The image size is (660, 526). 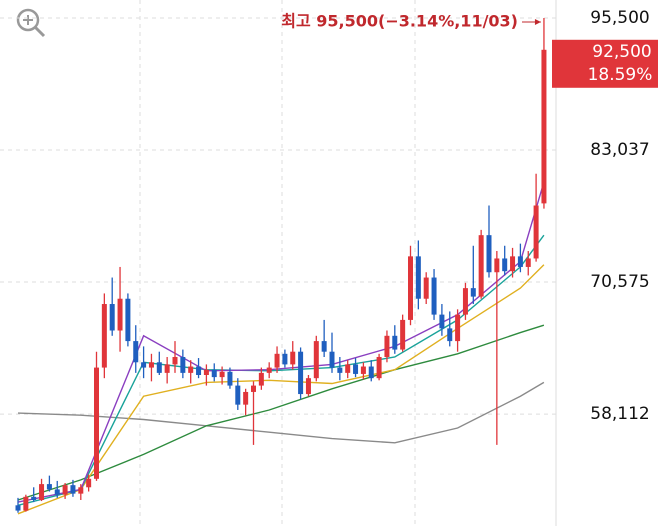 I want to click on zoom-lens, so click(x=28, y=20).